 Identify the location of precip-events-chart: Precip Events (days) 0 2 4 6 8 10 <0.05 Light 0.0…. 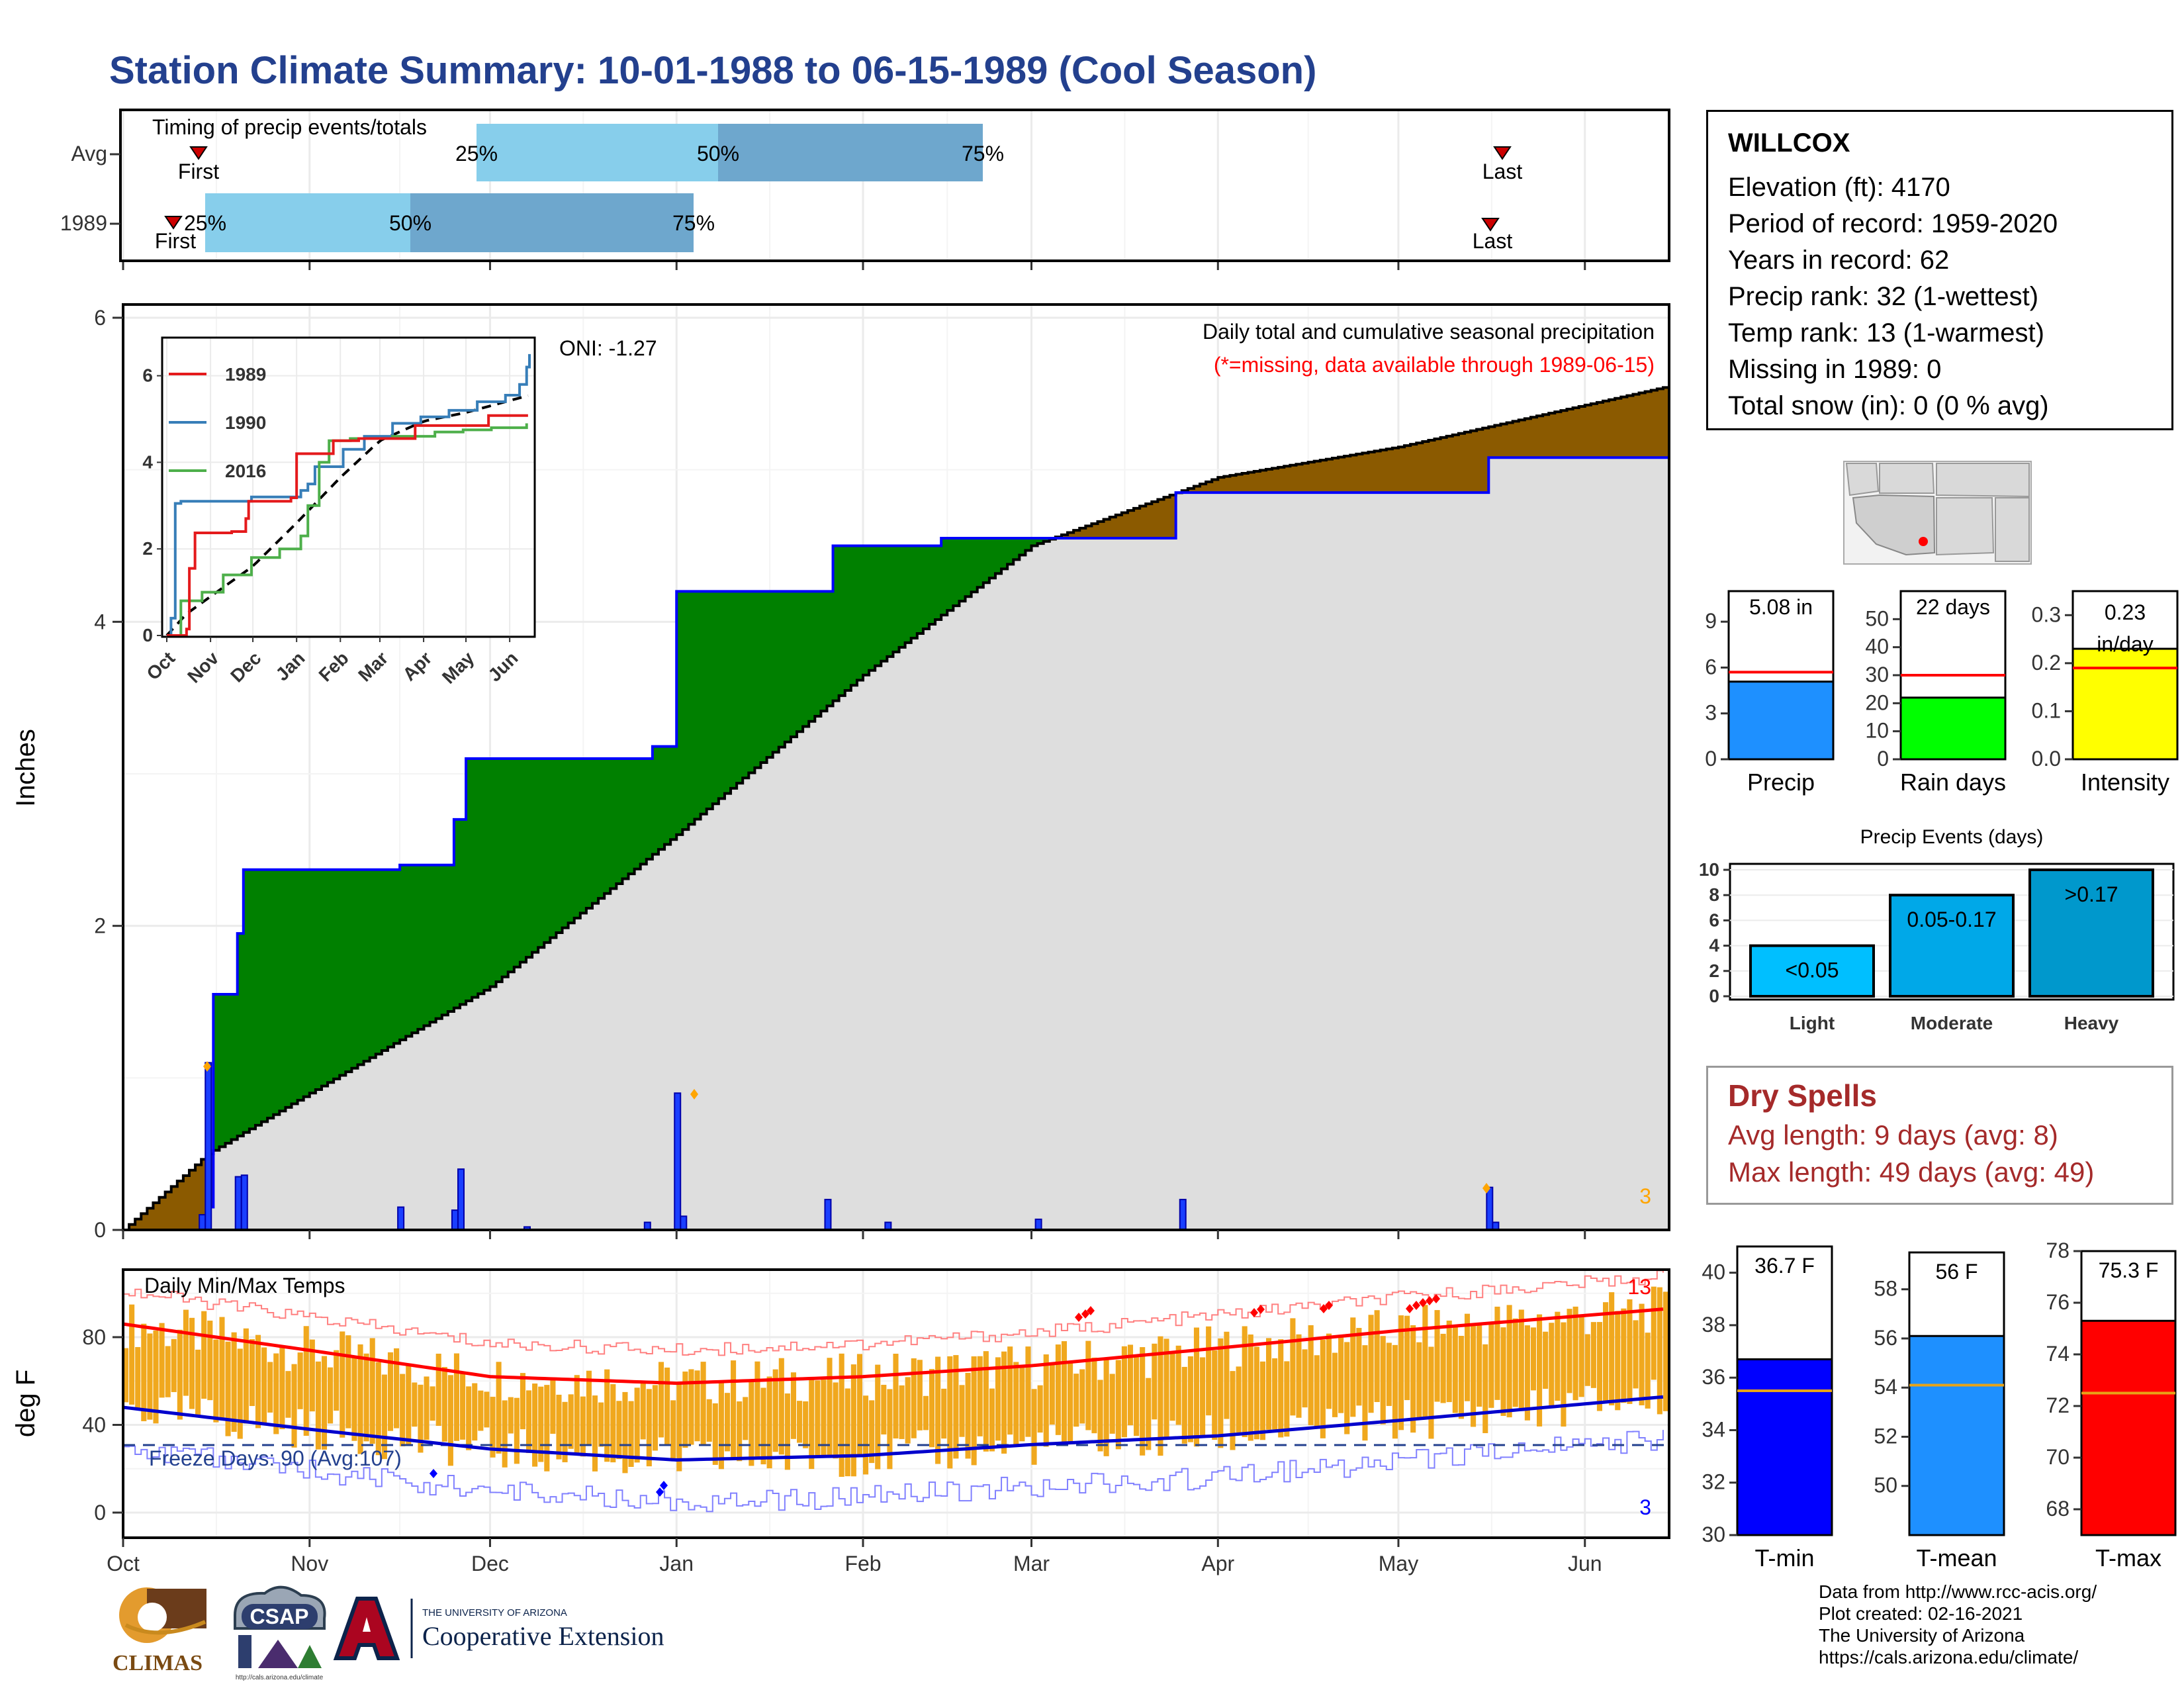
(1937, 929).